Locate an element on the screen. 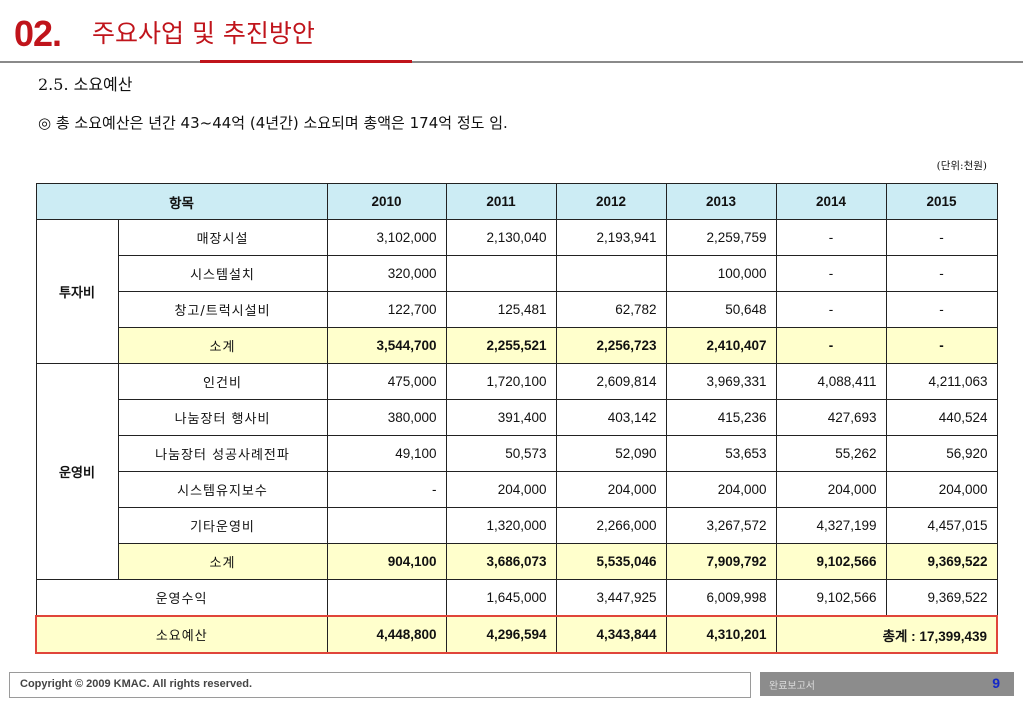  value-cell: 62,782 is located at coordinates (611, 309).